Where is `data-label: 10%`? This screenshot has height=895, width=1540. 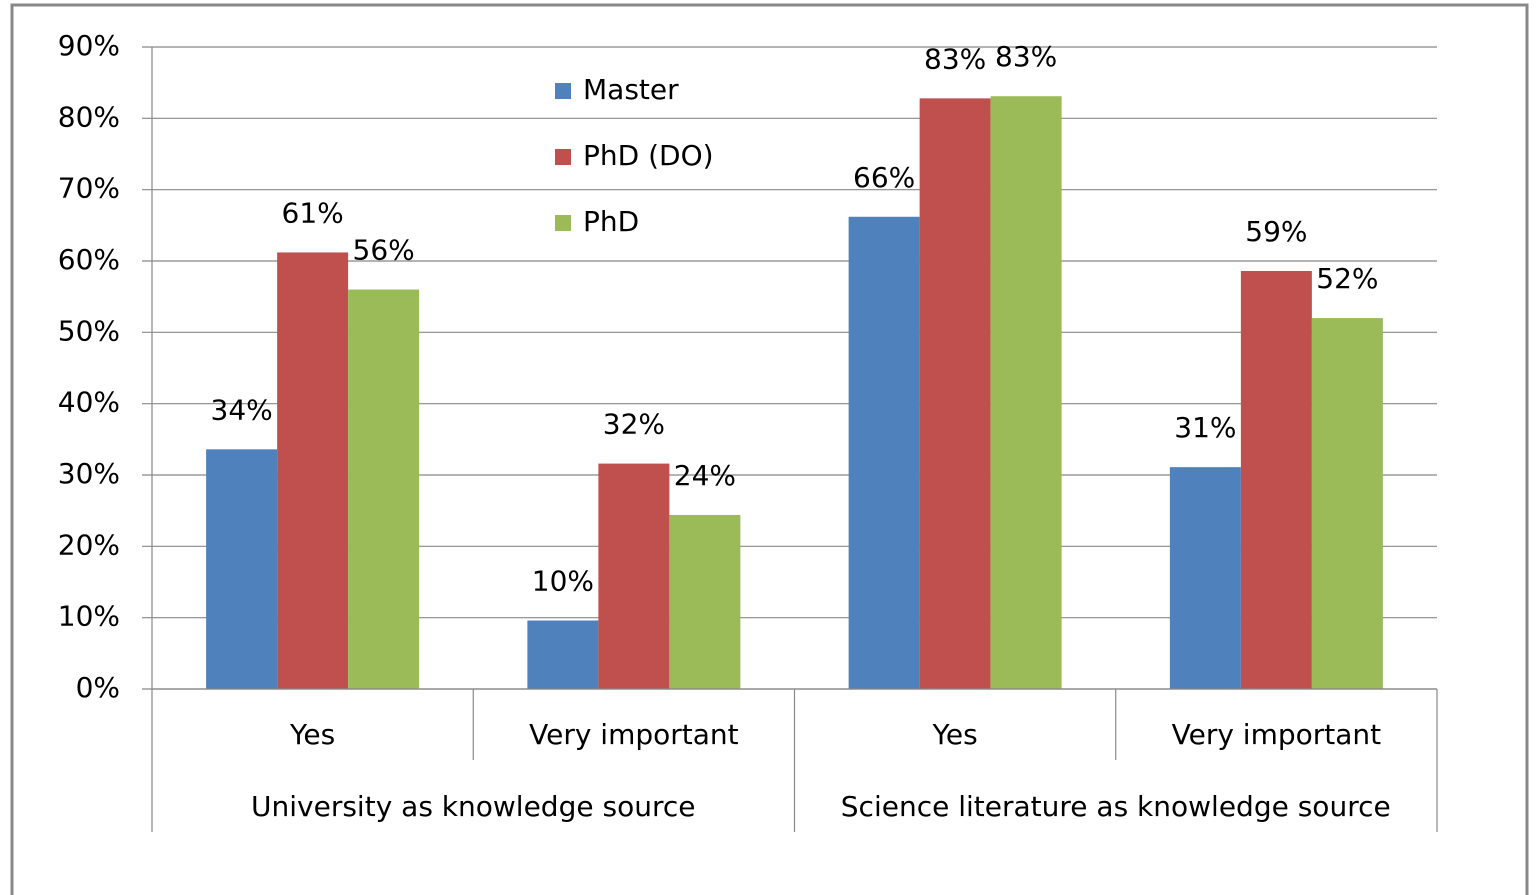 data-label: 10% is located at coordinates (563, 581).